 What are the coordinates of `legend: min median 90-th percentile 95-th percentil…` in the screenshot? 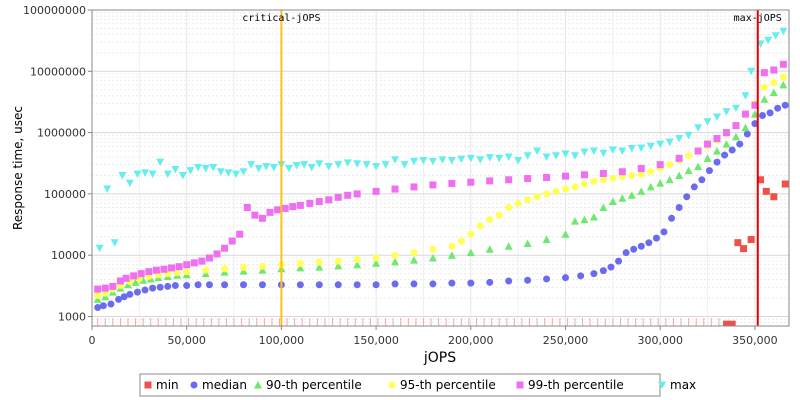 It's located at (417, 385).